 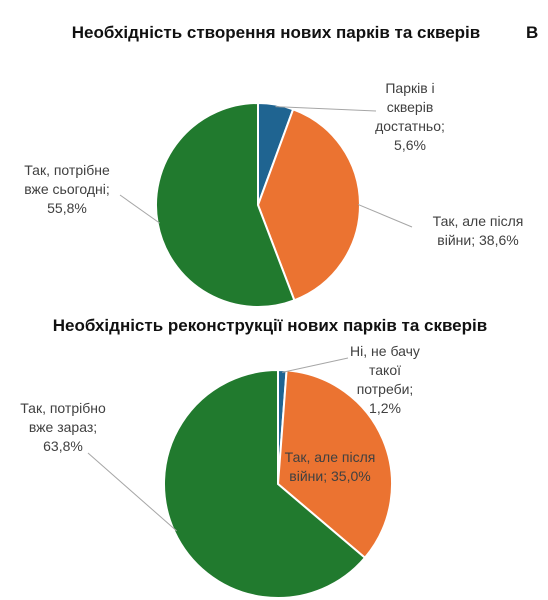 I want to click on chart-2-slice-label-2-line-1: Так, але після, so click(x=330, y=457).